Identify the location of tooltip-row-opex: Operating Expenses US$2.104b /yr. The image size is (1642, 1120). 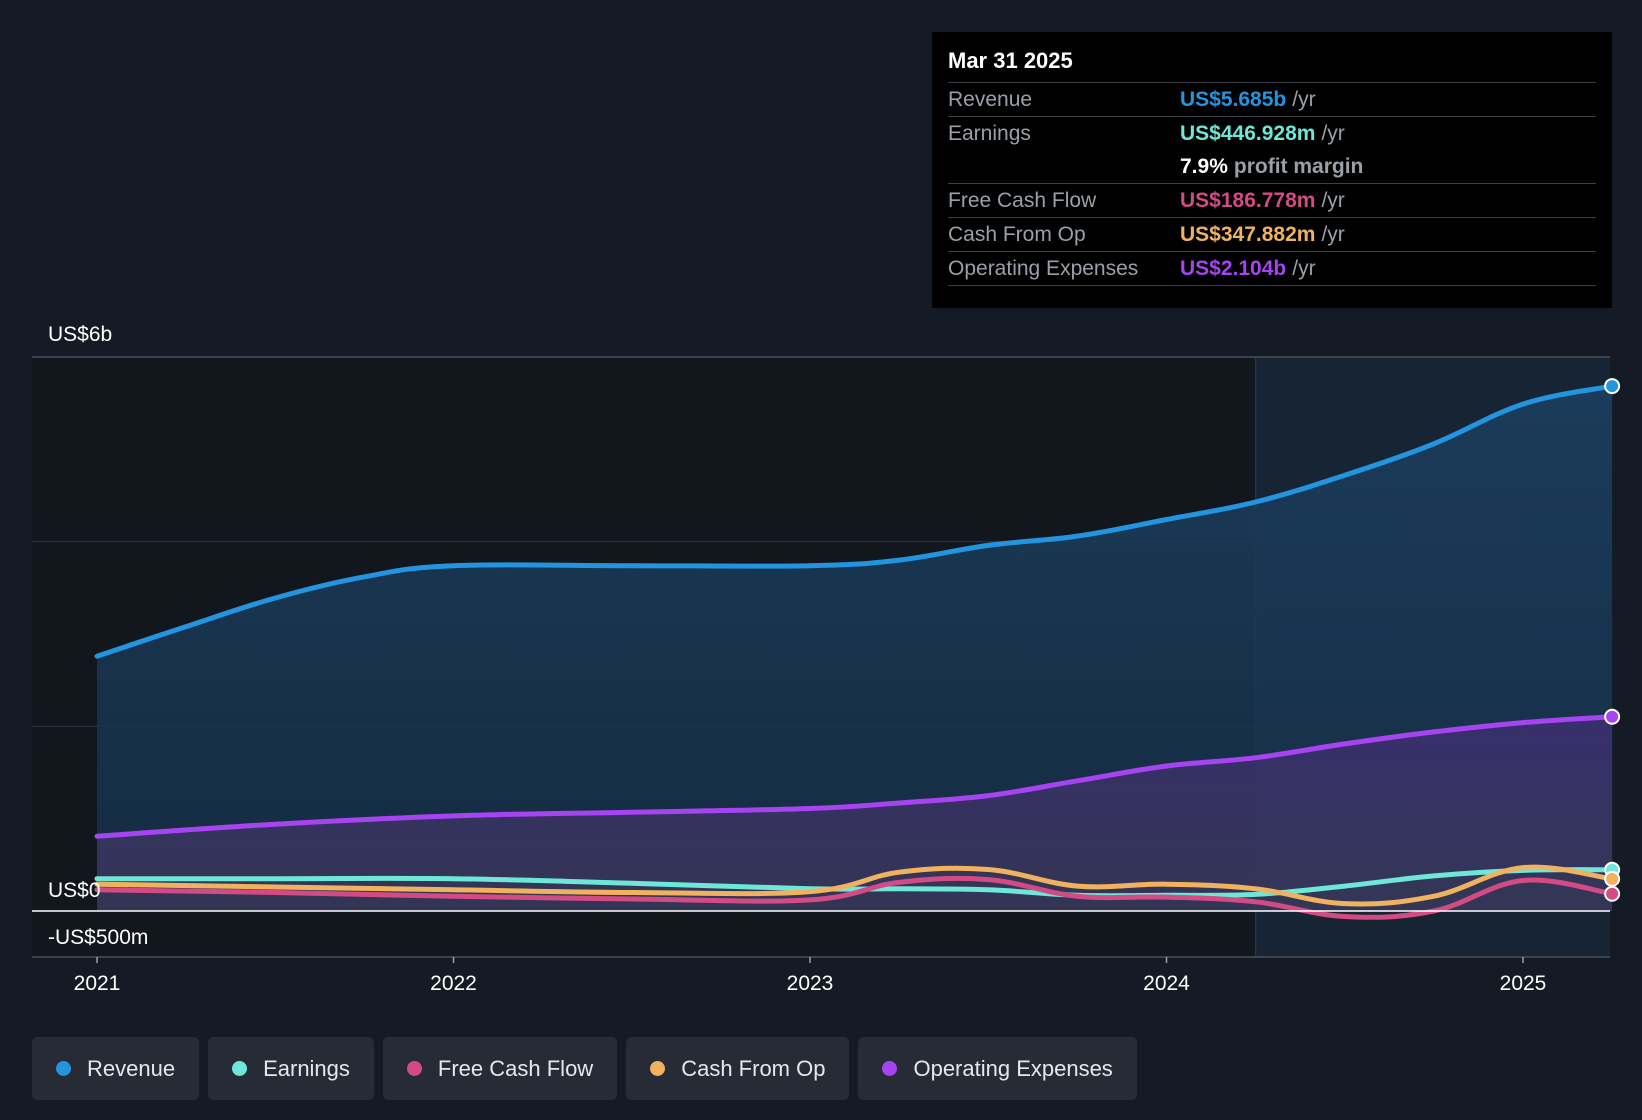
(1272, 269).